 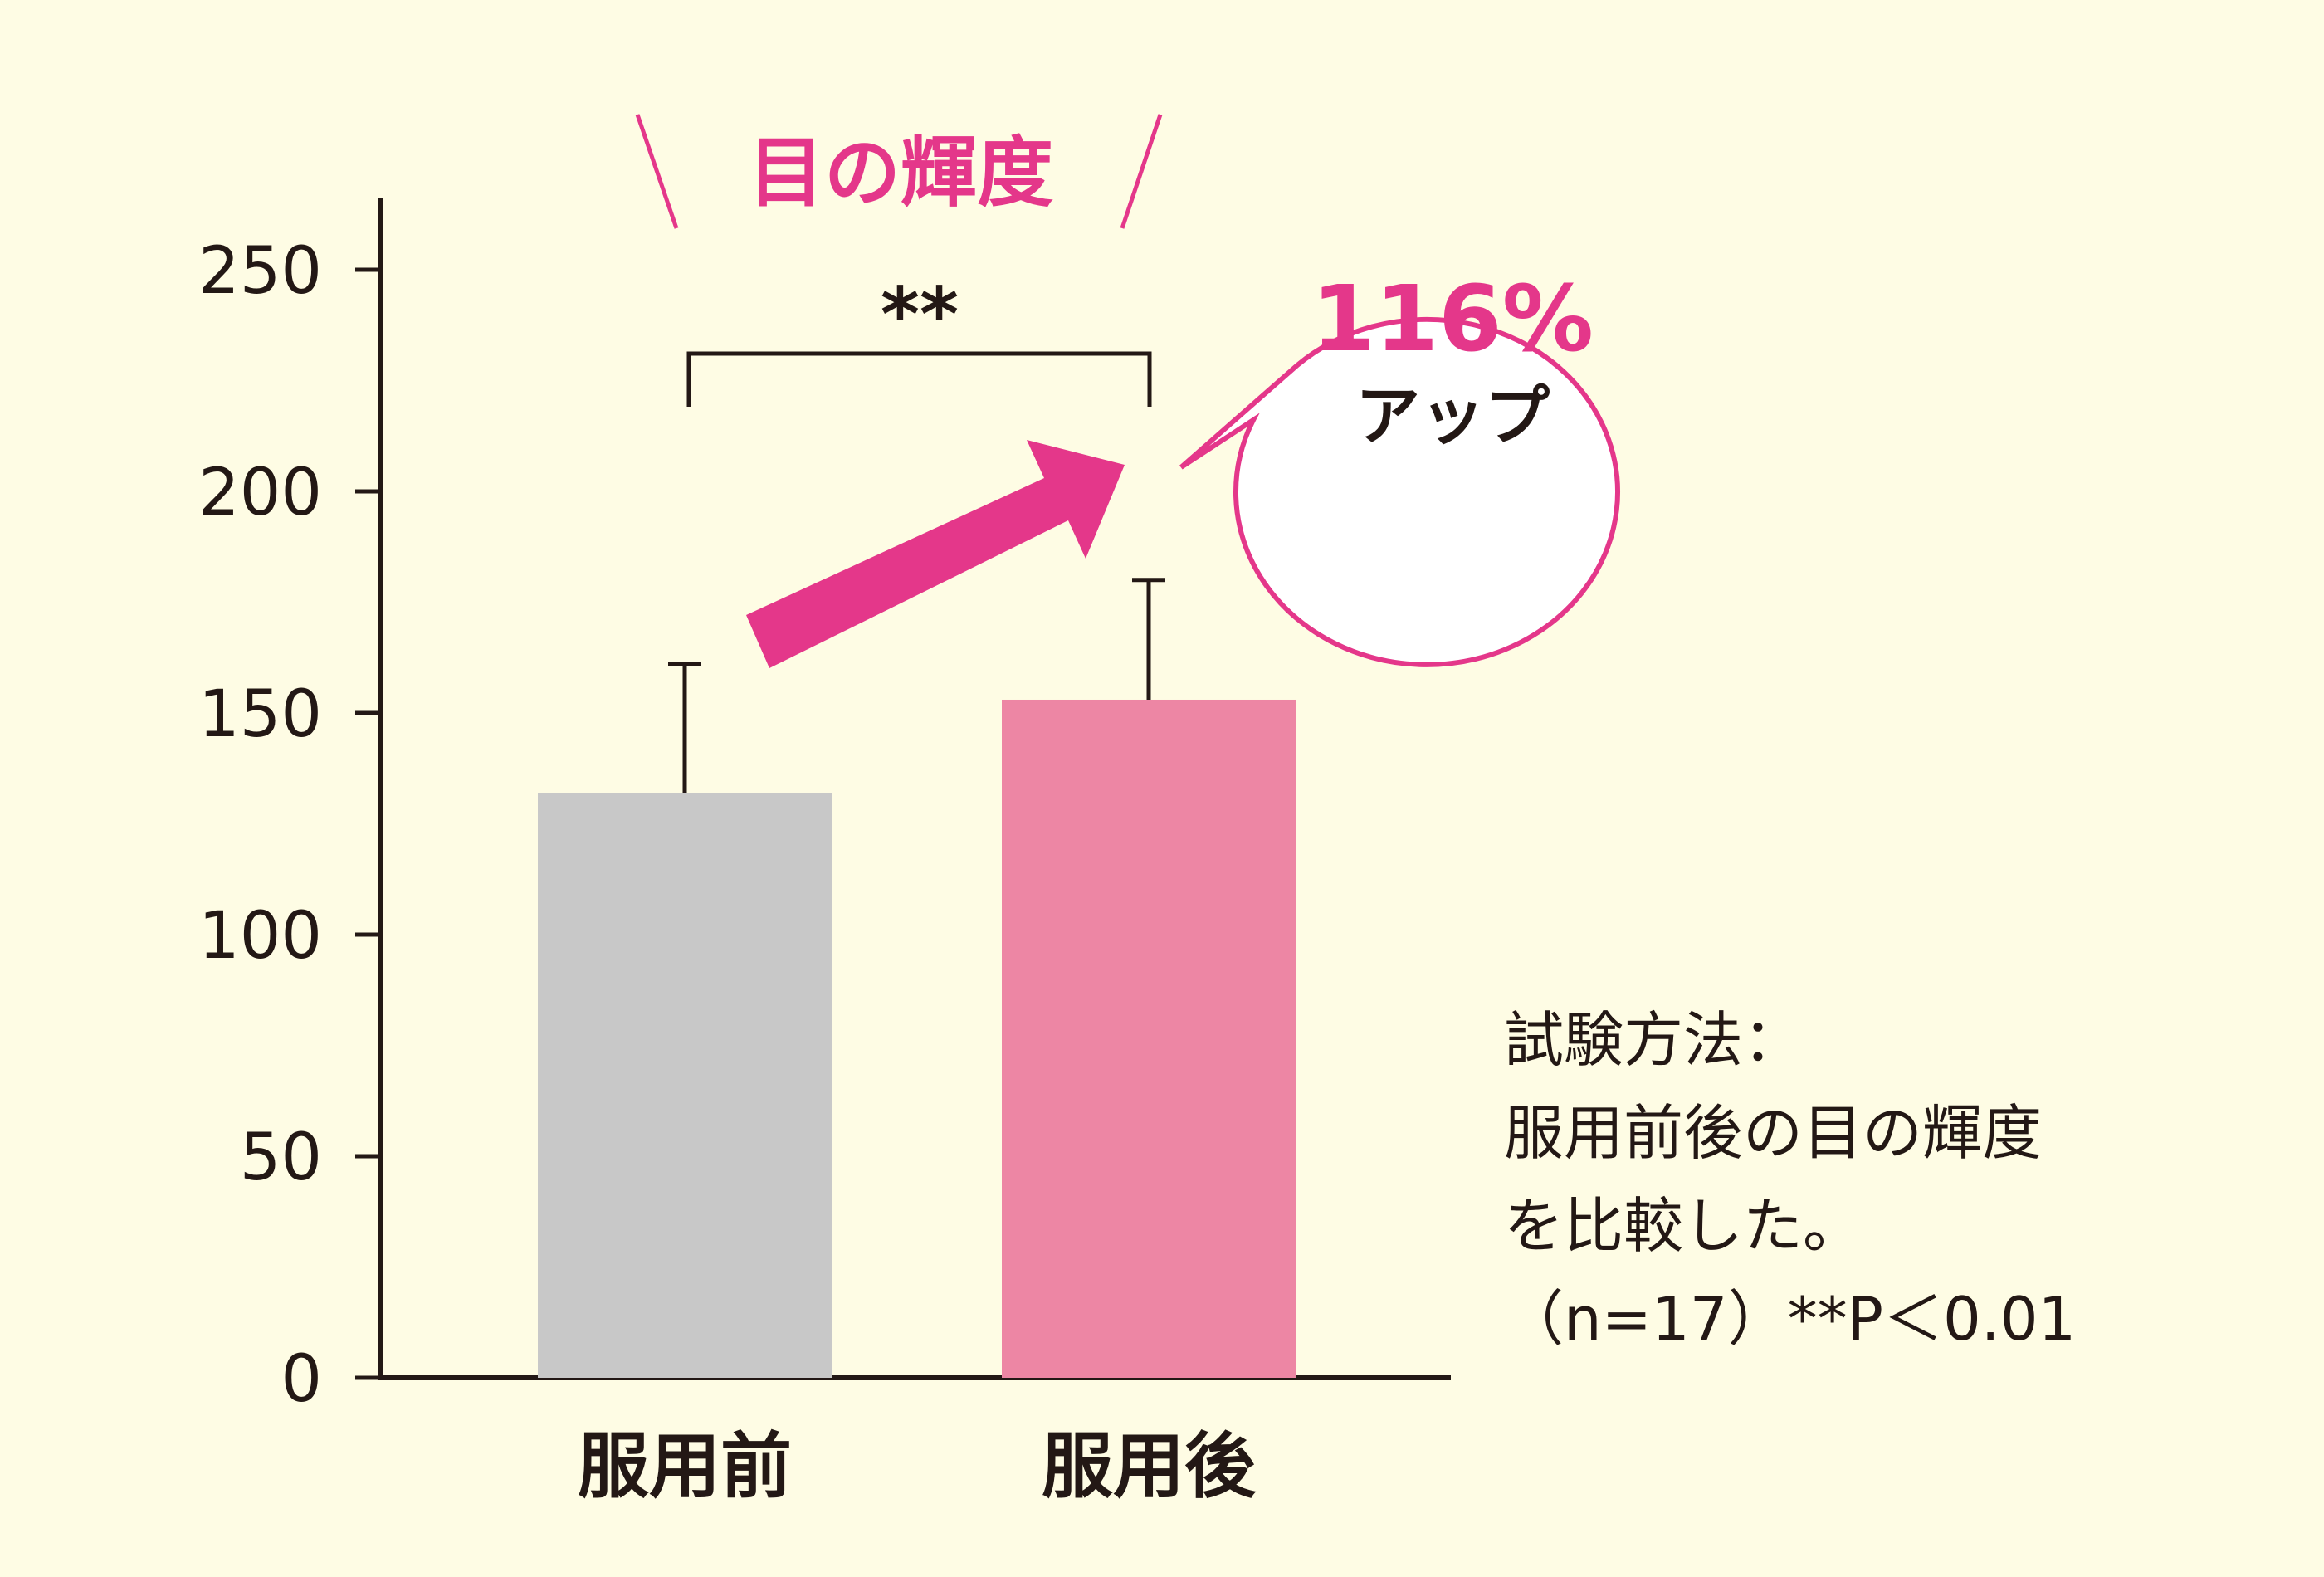 I want to click on chart-title-group: 目の輝度, so click(x=899, y=172).